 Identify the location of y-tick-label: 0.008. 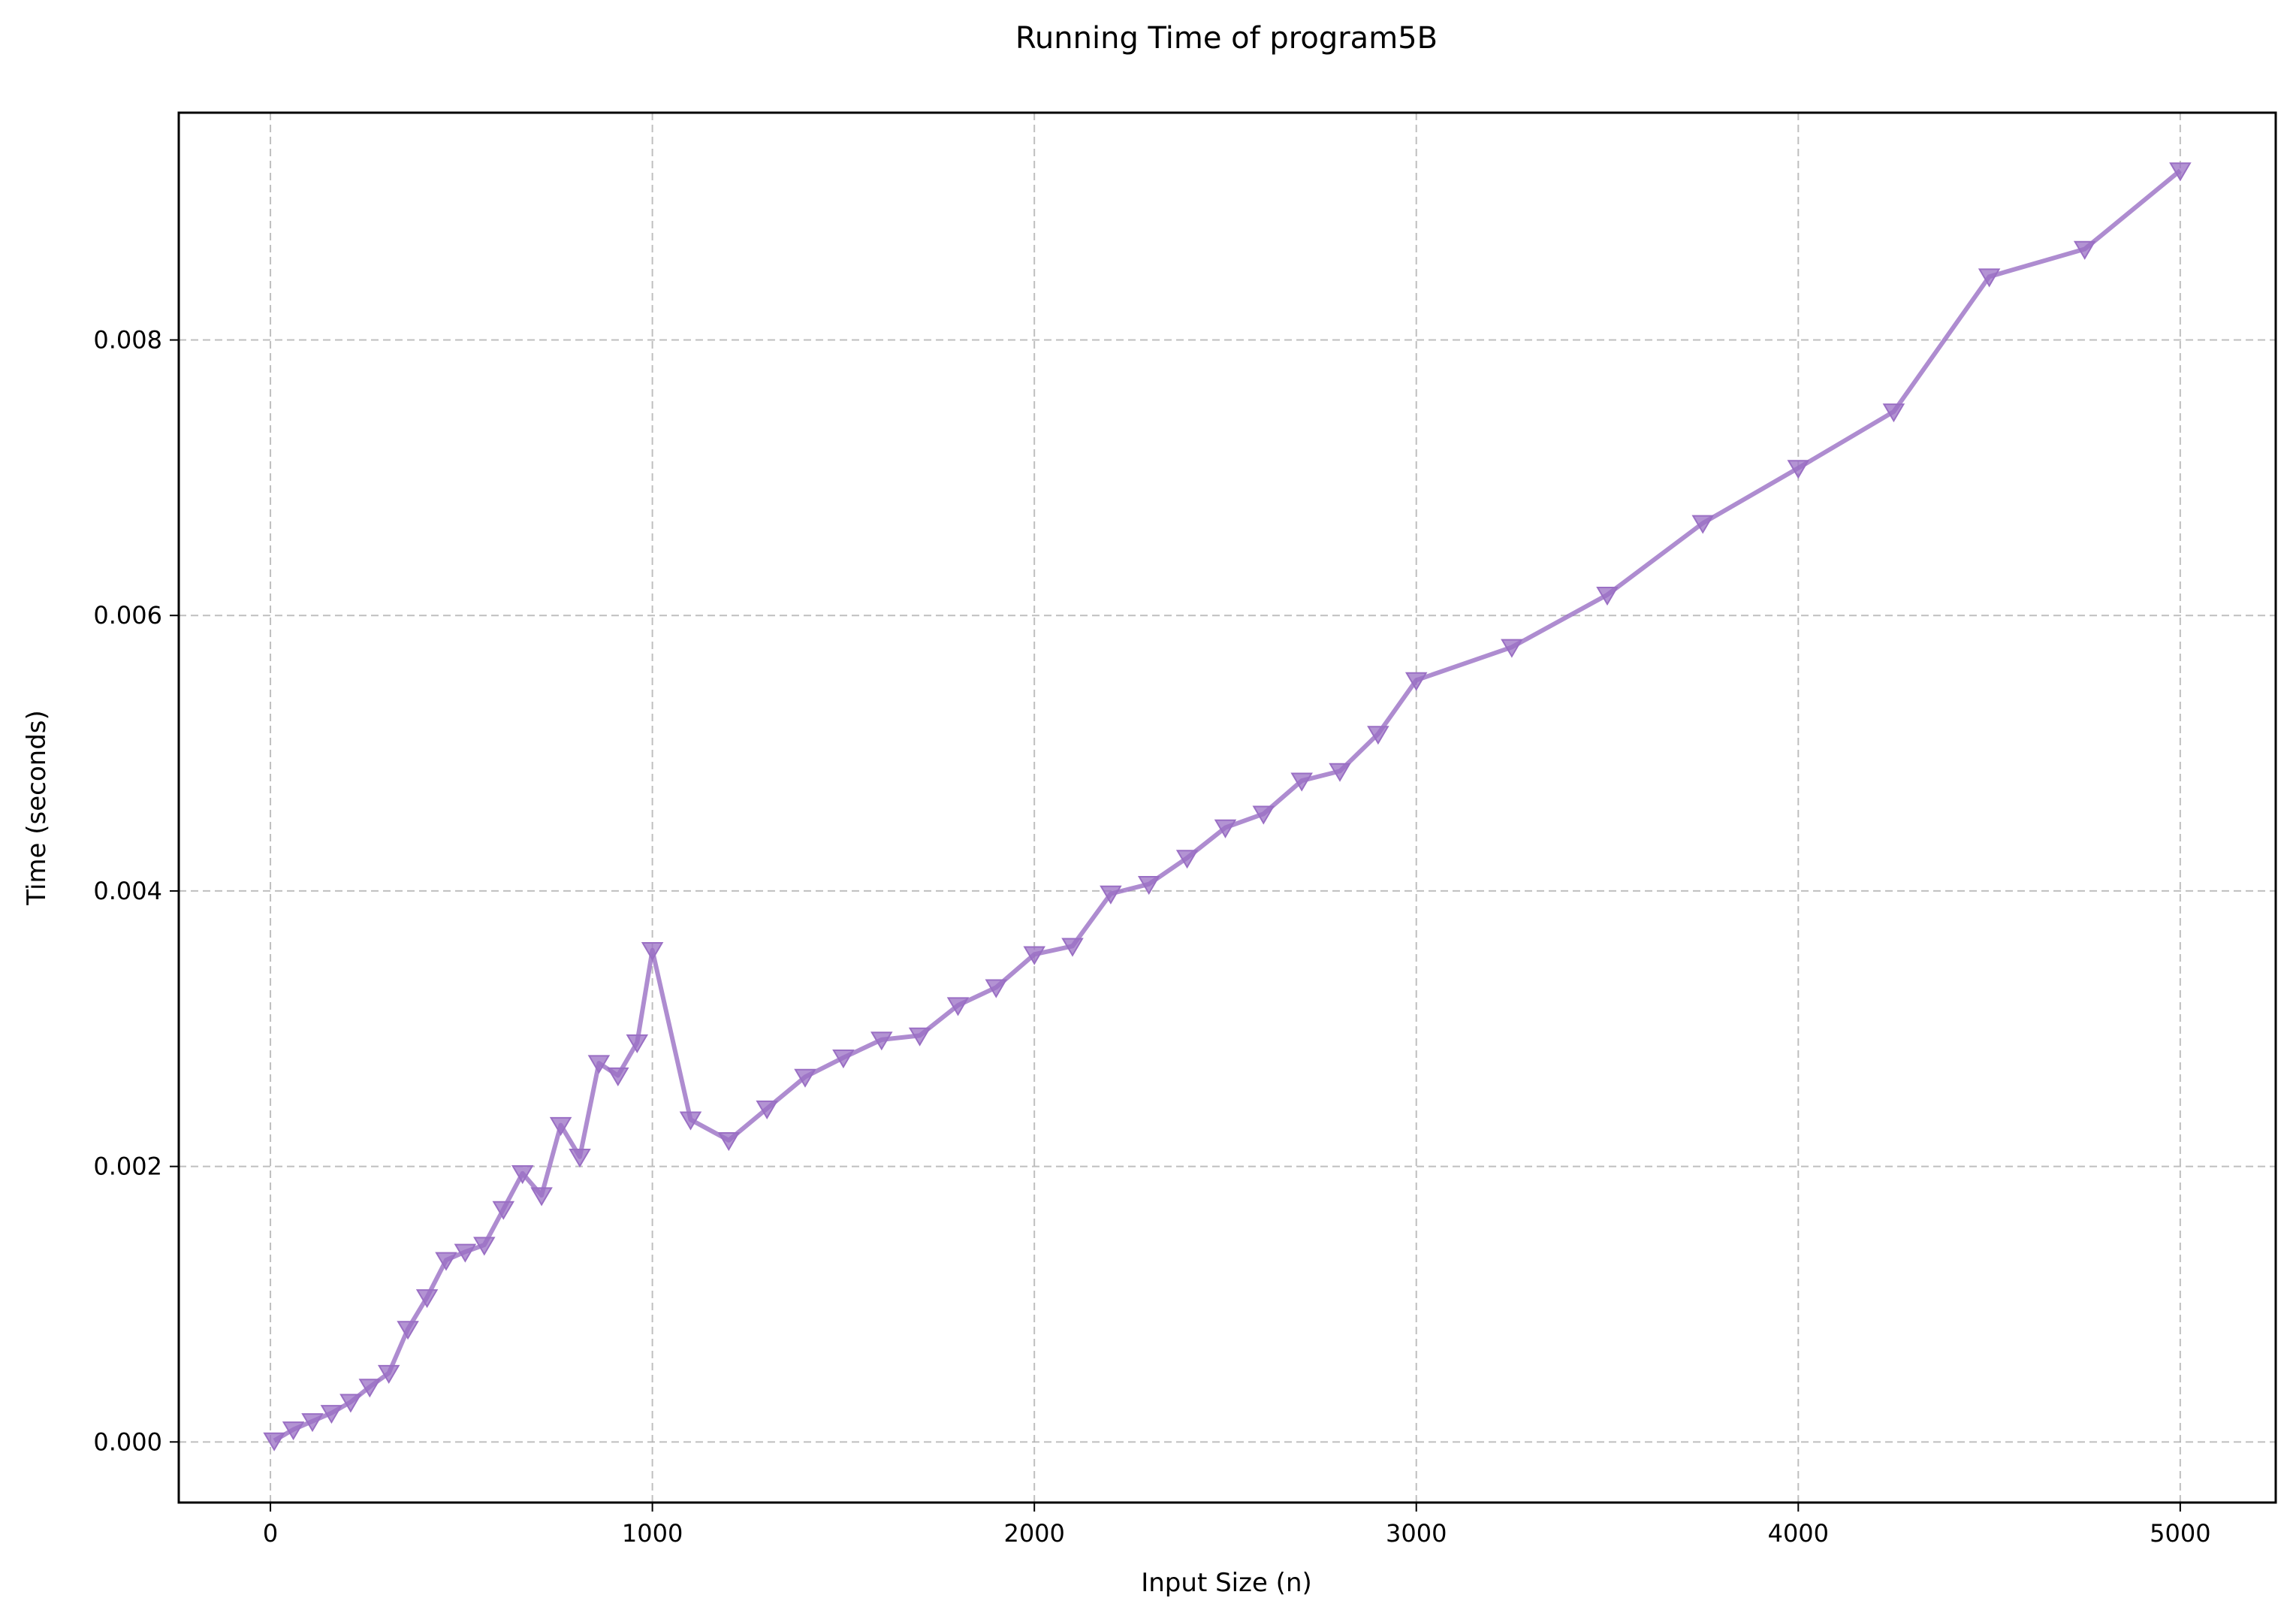
(127, 340).